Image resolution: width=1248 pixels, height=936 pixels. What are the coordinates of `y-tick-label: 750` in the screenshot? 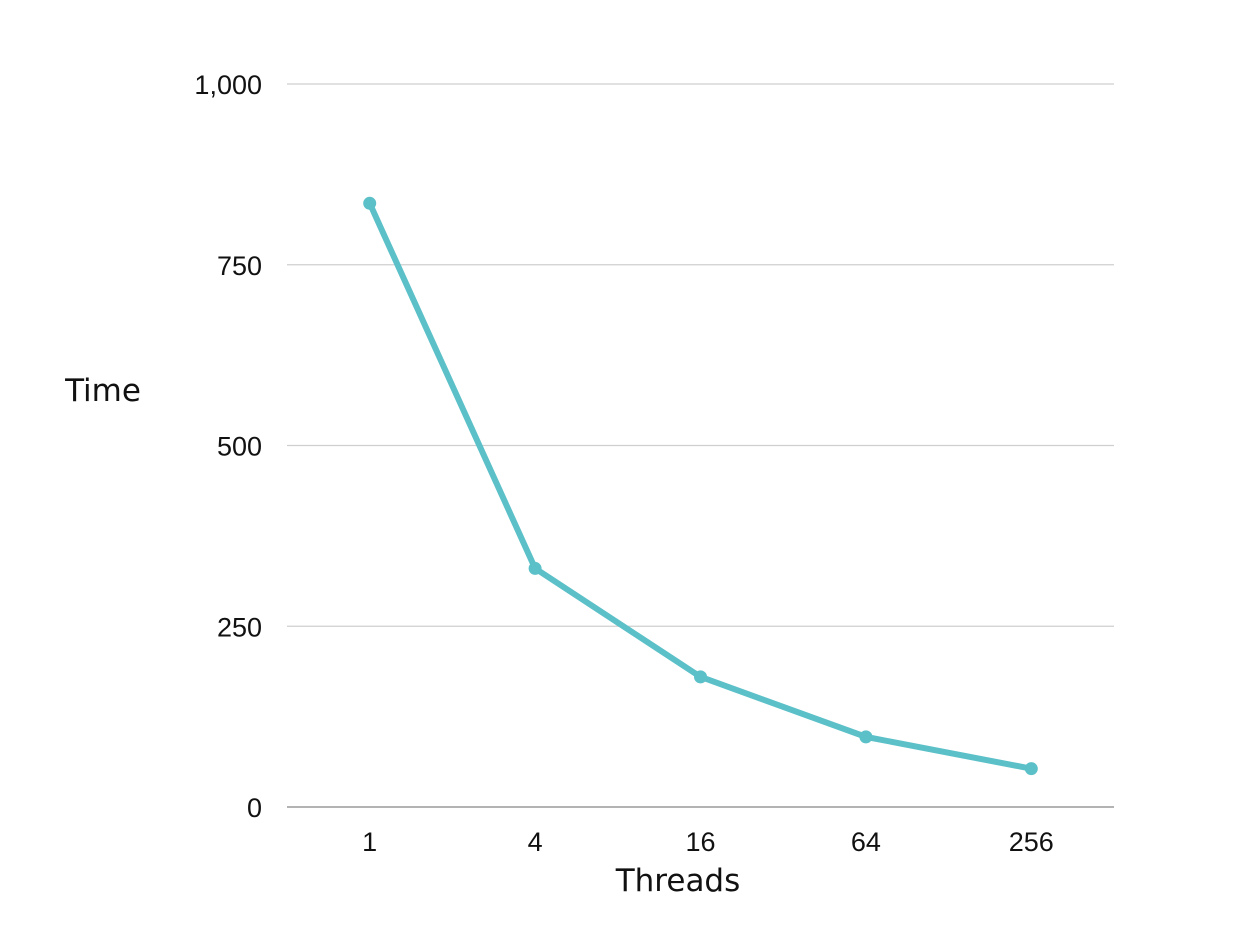 It's located at (239, 266).